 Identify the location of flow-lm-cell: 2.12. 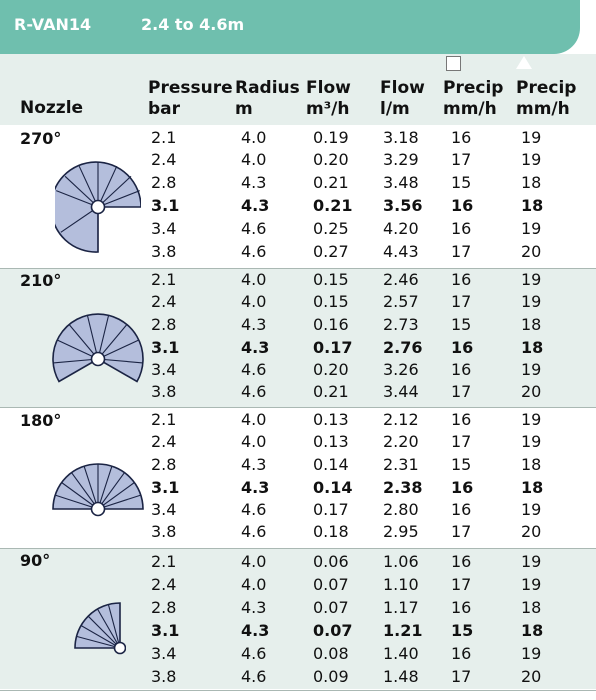
(401, 419).